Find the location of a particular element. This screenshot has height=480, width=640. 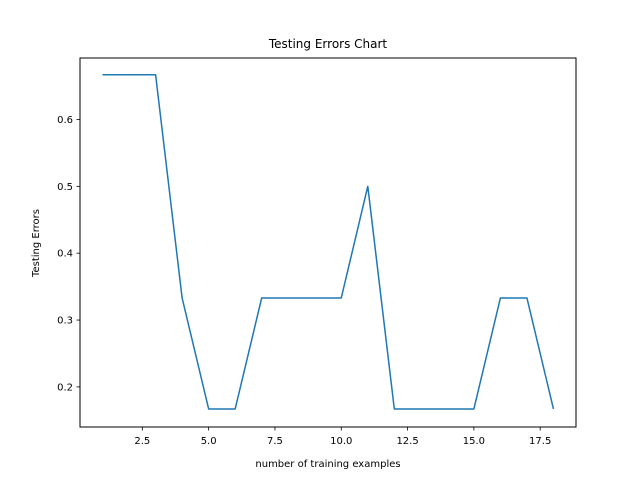

y-tick-label: 0.2 is located at coordinates (65, 387).